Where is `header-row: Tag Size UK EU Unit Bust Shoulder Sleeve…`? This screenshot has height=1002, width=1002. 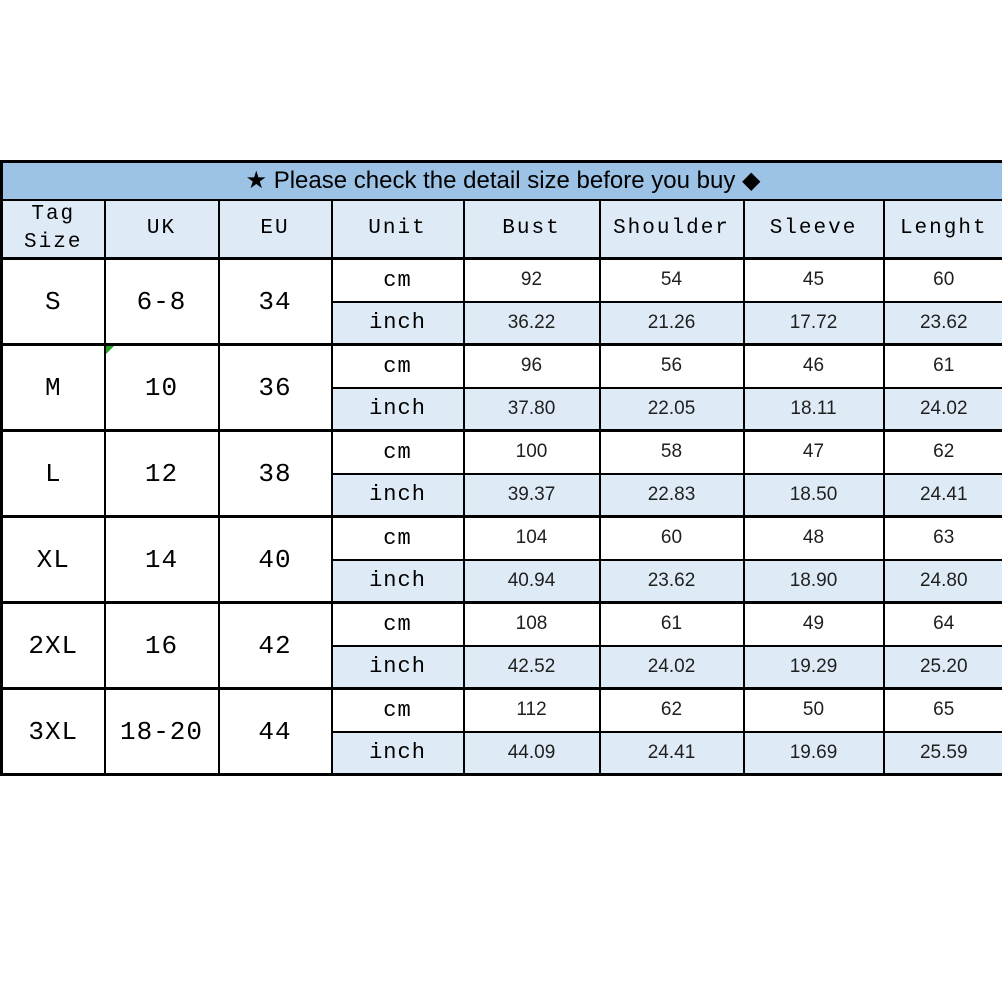 header-row: Tag Size UK EU Unit Bust Shoulder Sleeve… is located at coordinates (501, 229).